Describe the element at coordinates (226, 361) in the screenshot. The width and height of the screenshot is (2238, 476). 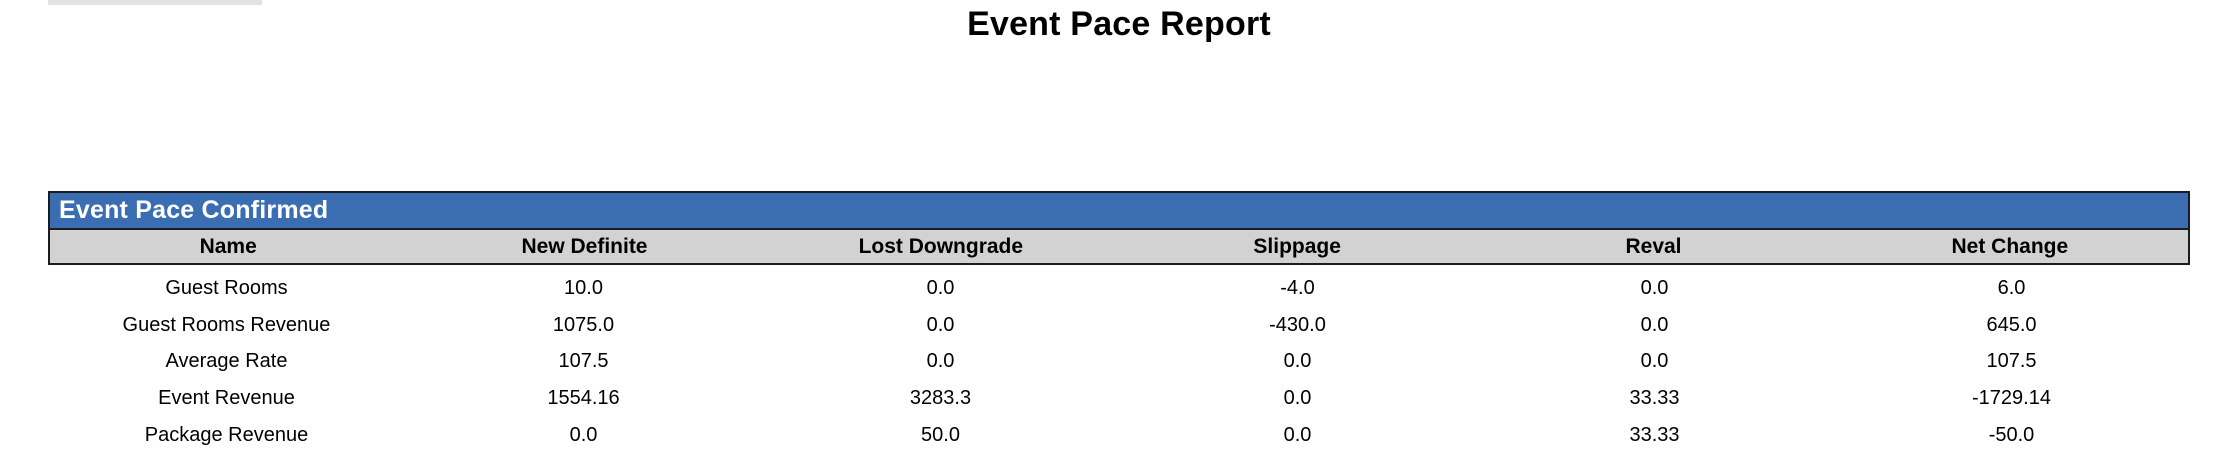
I see `row-name-cell: Average Rate` at that location.